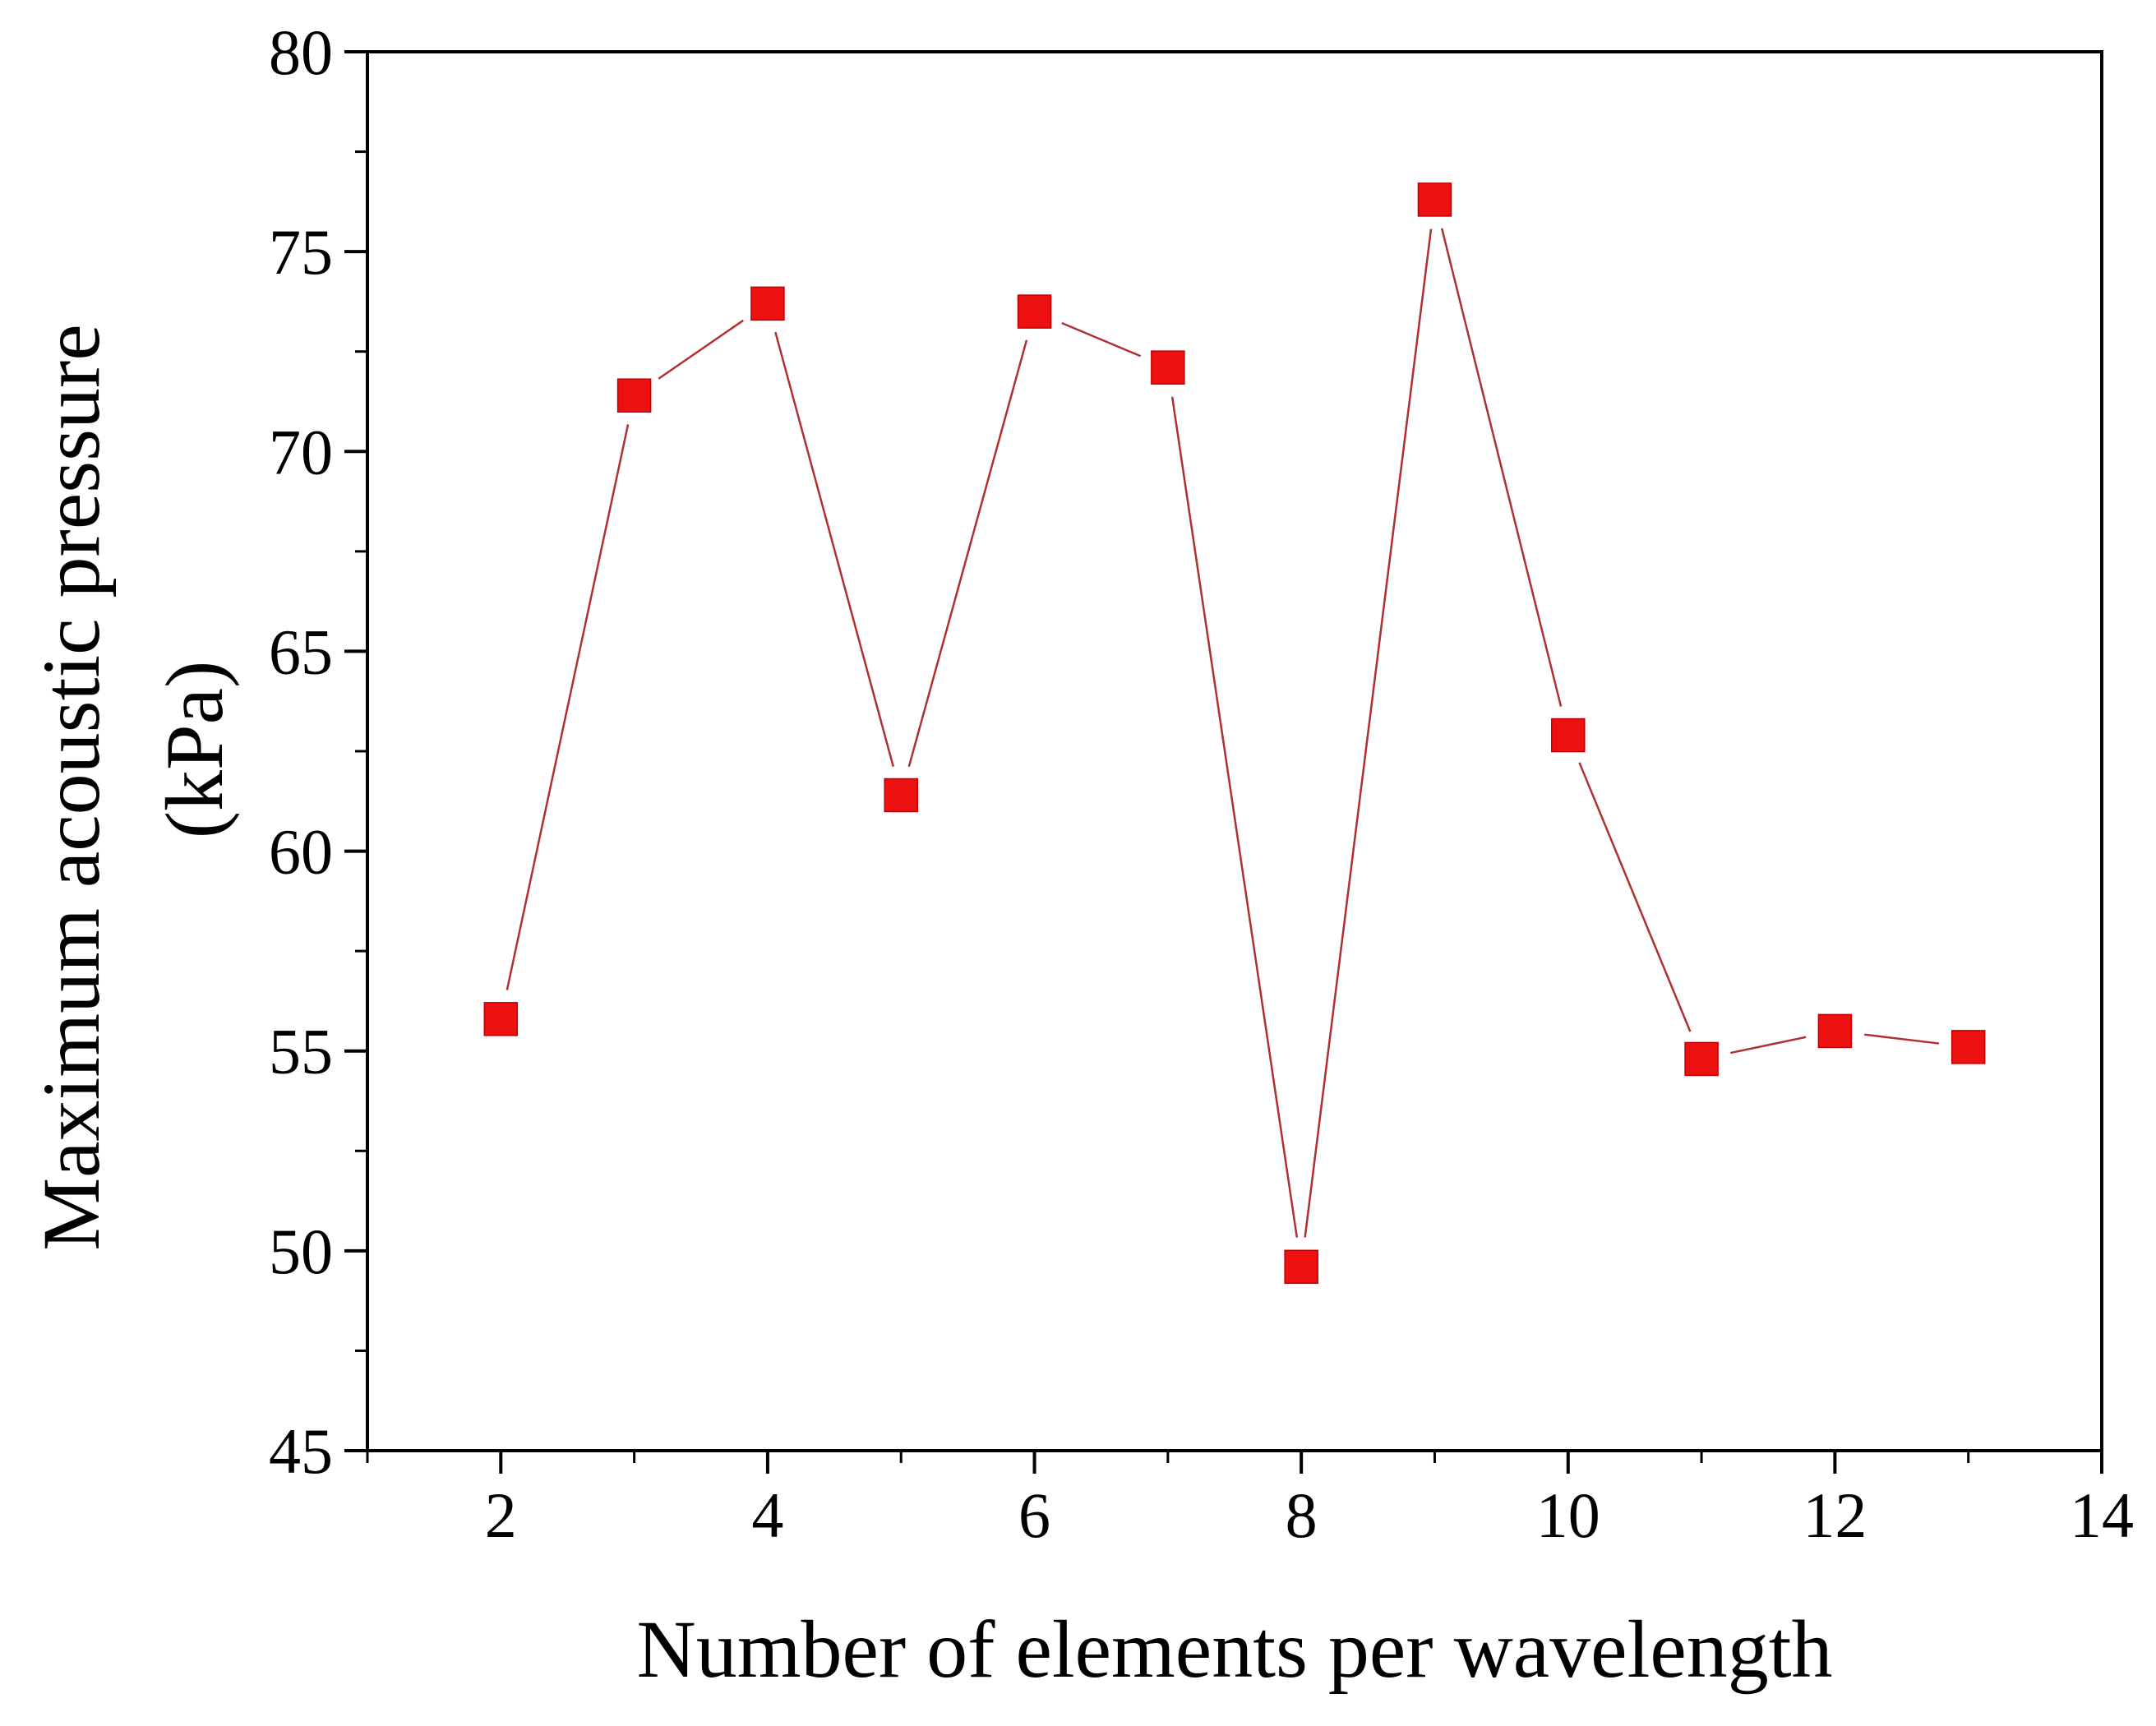 The width and height of the screenshot is (2156, 1726). What do you see at coordinates (301, 451) in the screenshot?
I see `y-tick-label: 70` at bounding box center [301, 451].